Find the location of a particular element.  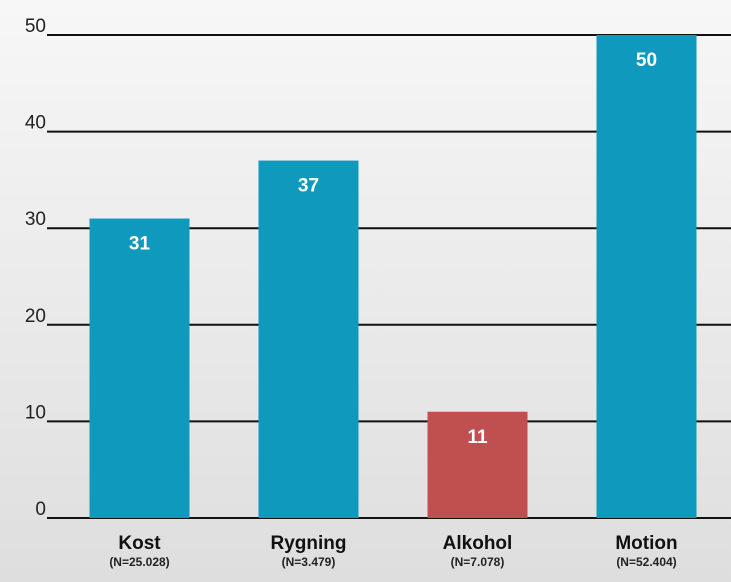

y-tick-label: 40 is located at coordinates (35, 123).